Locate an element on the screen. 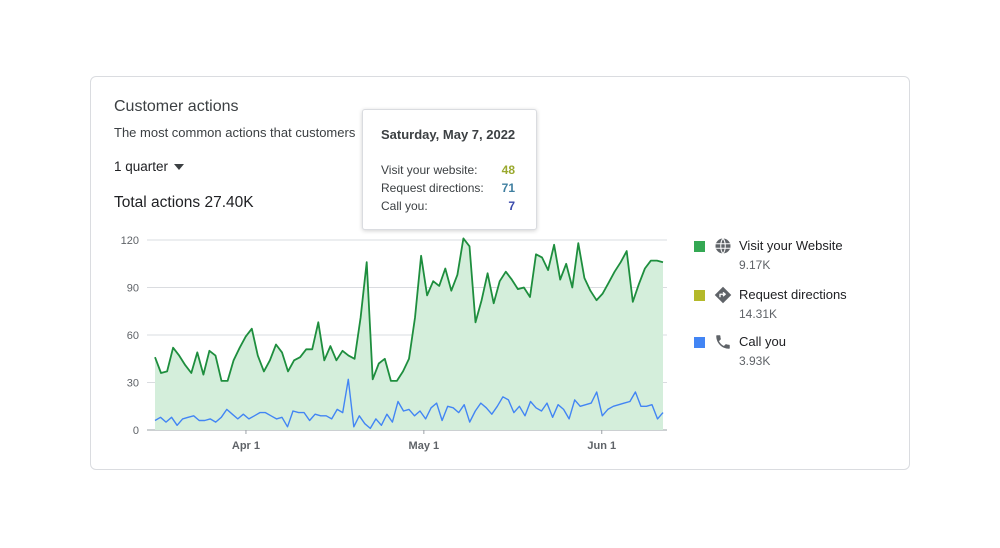 The image size is (1000, 548). tooltip-row-website: Visit your website: 48 is located at coordinates (448, 170).